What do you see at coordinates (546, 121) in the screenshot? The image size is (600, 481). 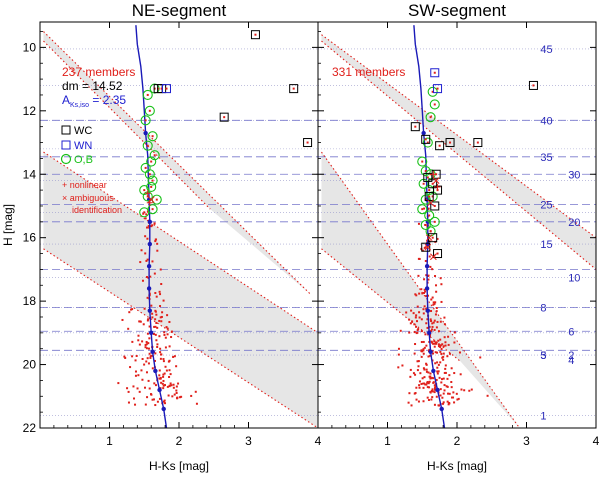 I see `mass-label-40: 40` at bounding box center [546, 121].